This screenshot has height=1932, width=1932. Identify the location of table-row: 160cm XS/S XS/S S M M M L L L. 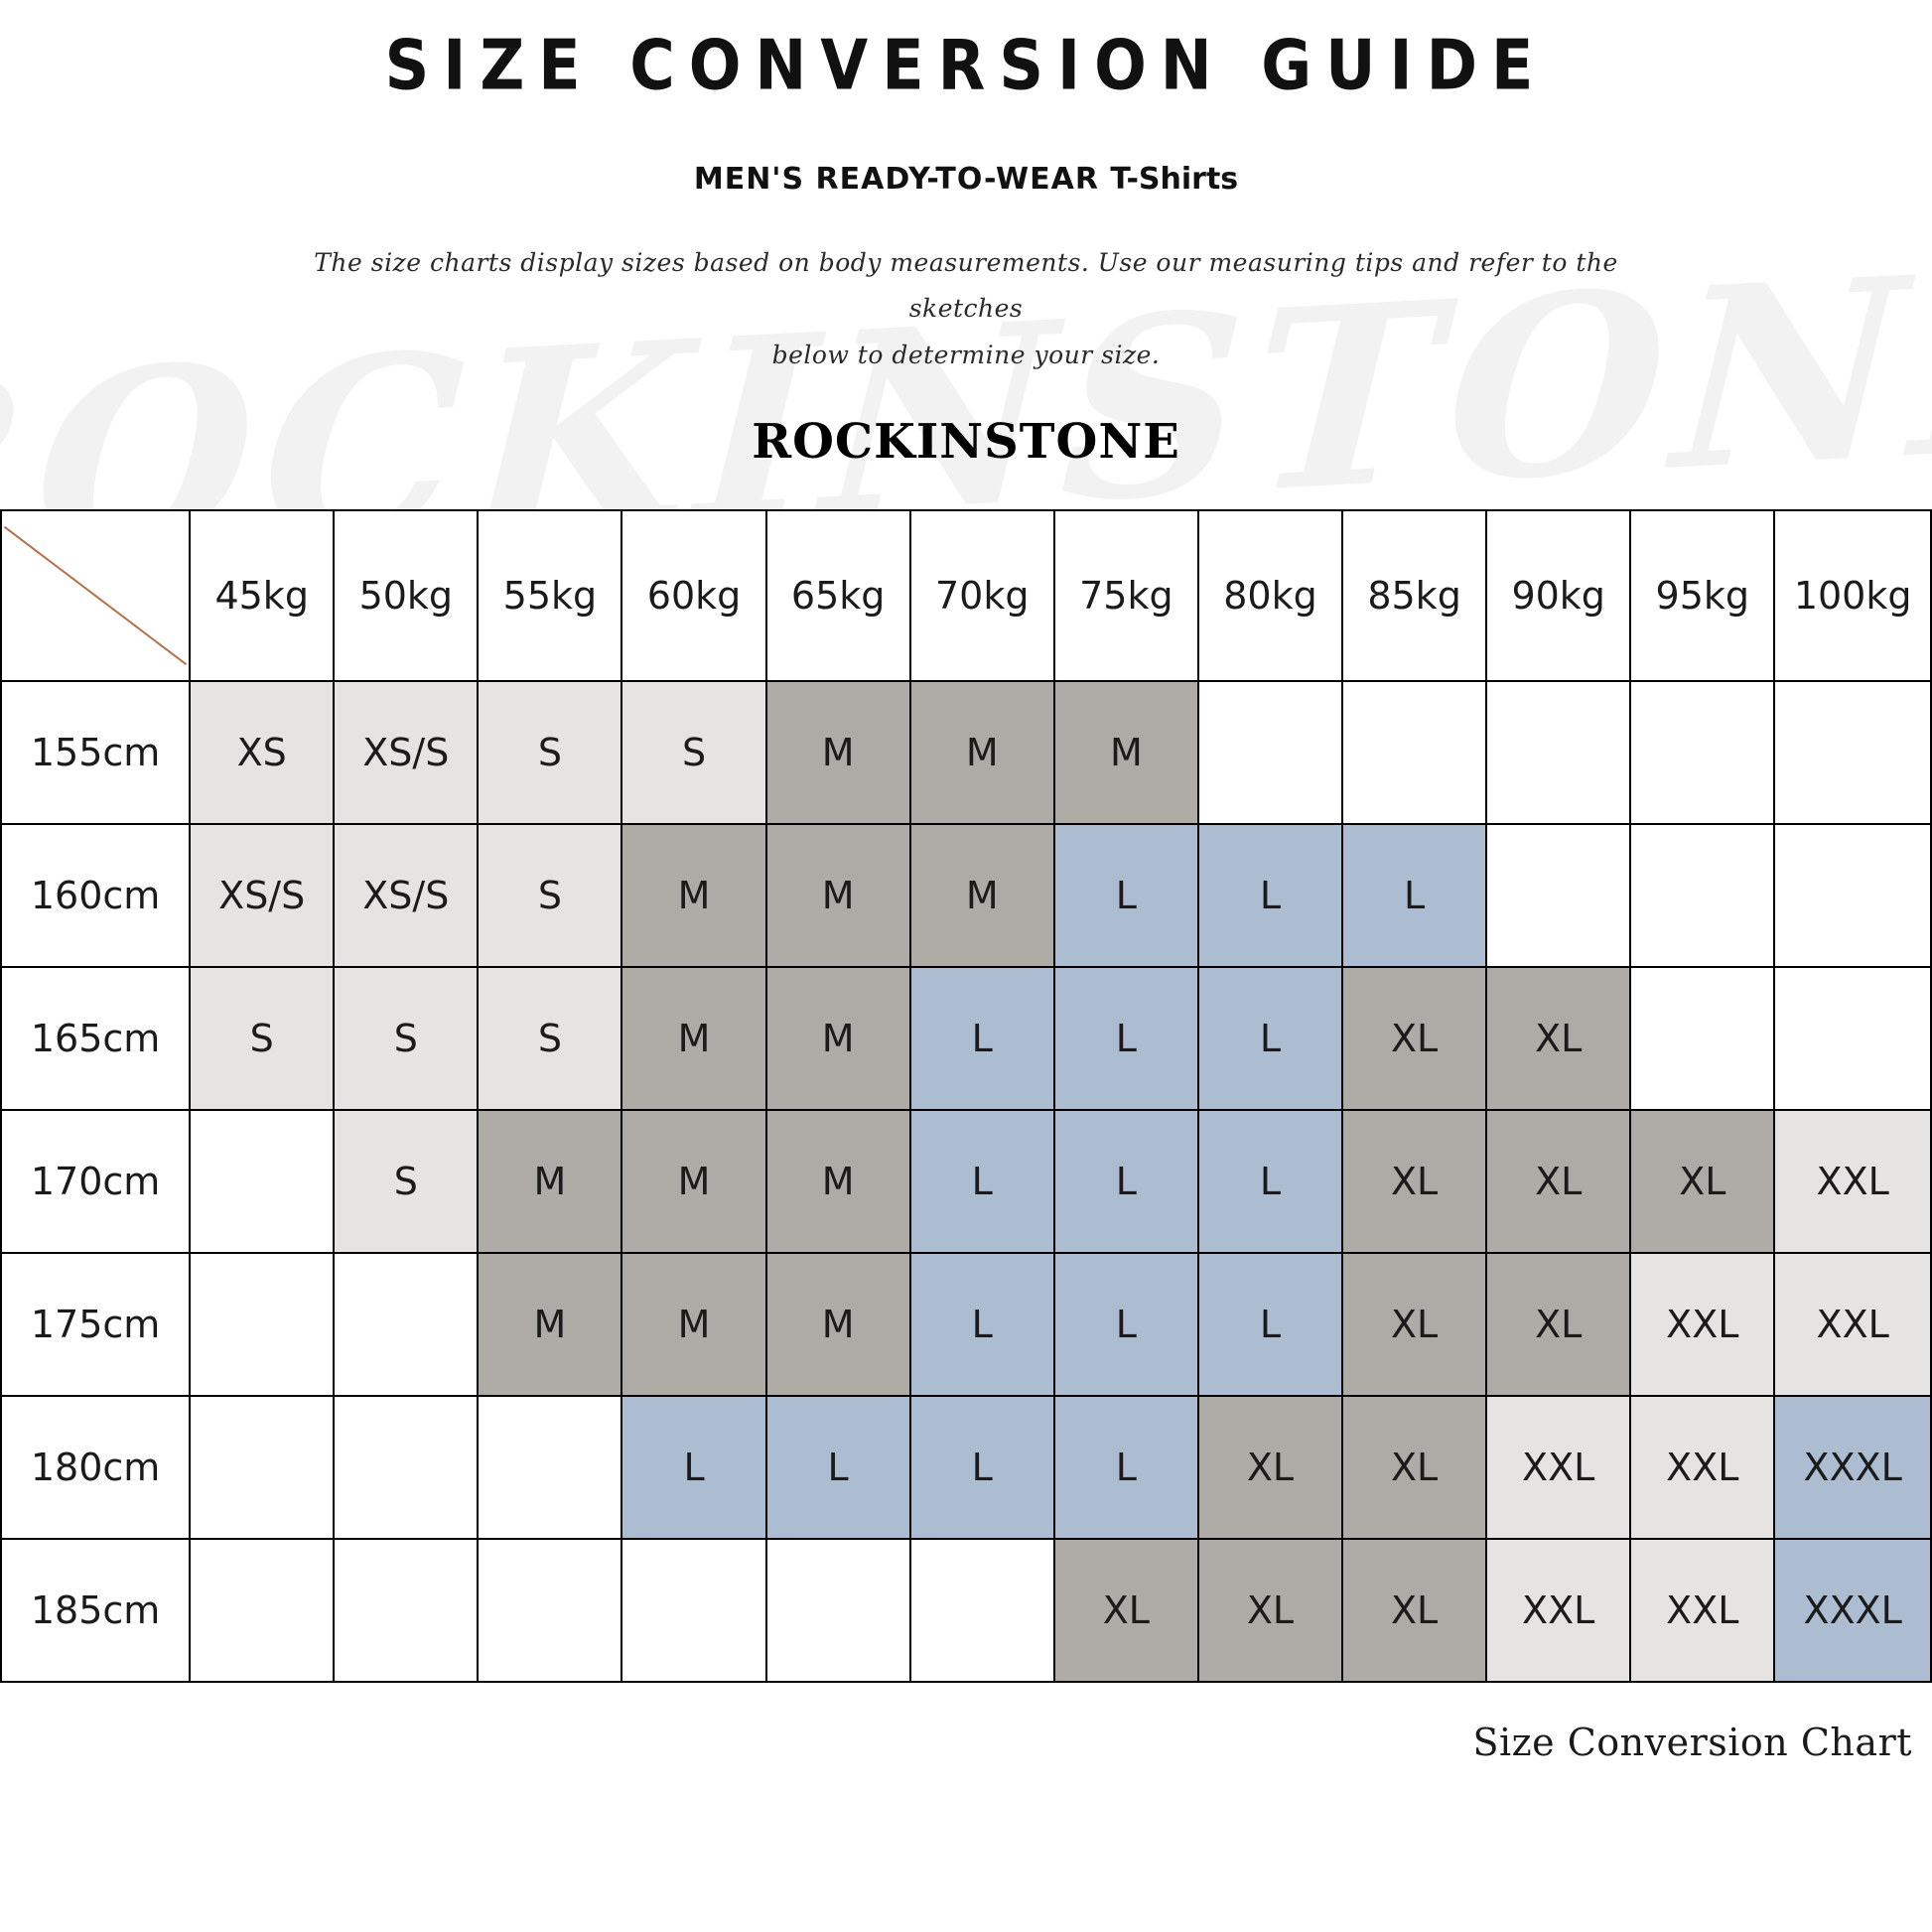
(966, 895).